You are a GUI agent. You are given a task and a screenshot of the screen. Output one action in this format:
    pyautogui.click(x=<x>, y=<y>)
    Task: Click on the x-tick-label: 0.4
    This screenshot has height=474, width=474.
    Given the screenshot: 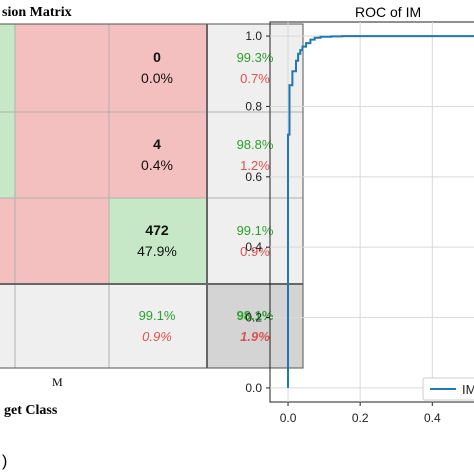 What is the action you would take?
    pyautogui.click(x=432, y=418)
    